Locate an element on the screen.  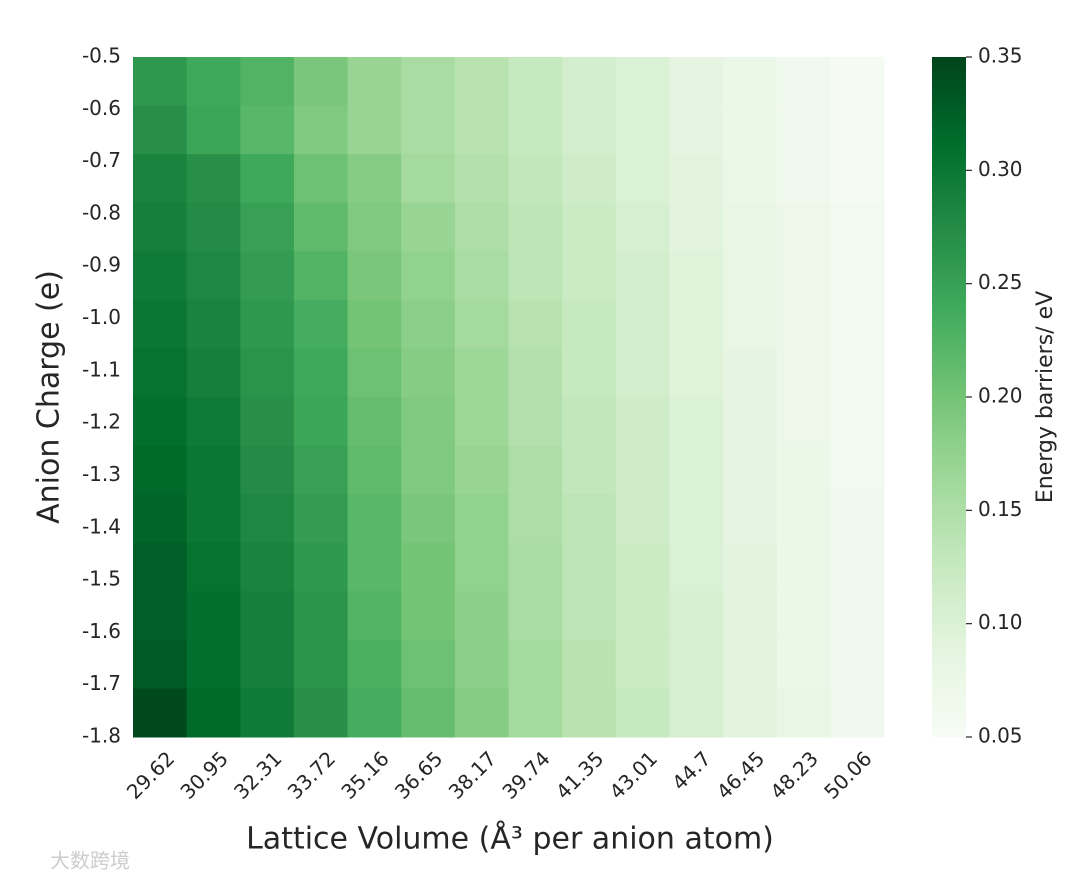
y-tick-label: -1.6 is located at coordinates (101, 631).